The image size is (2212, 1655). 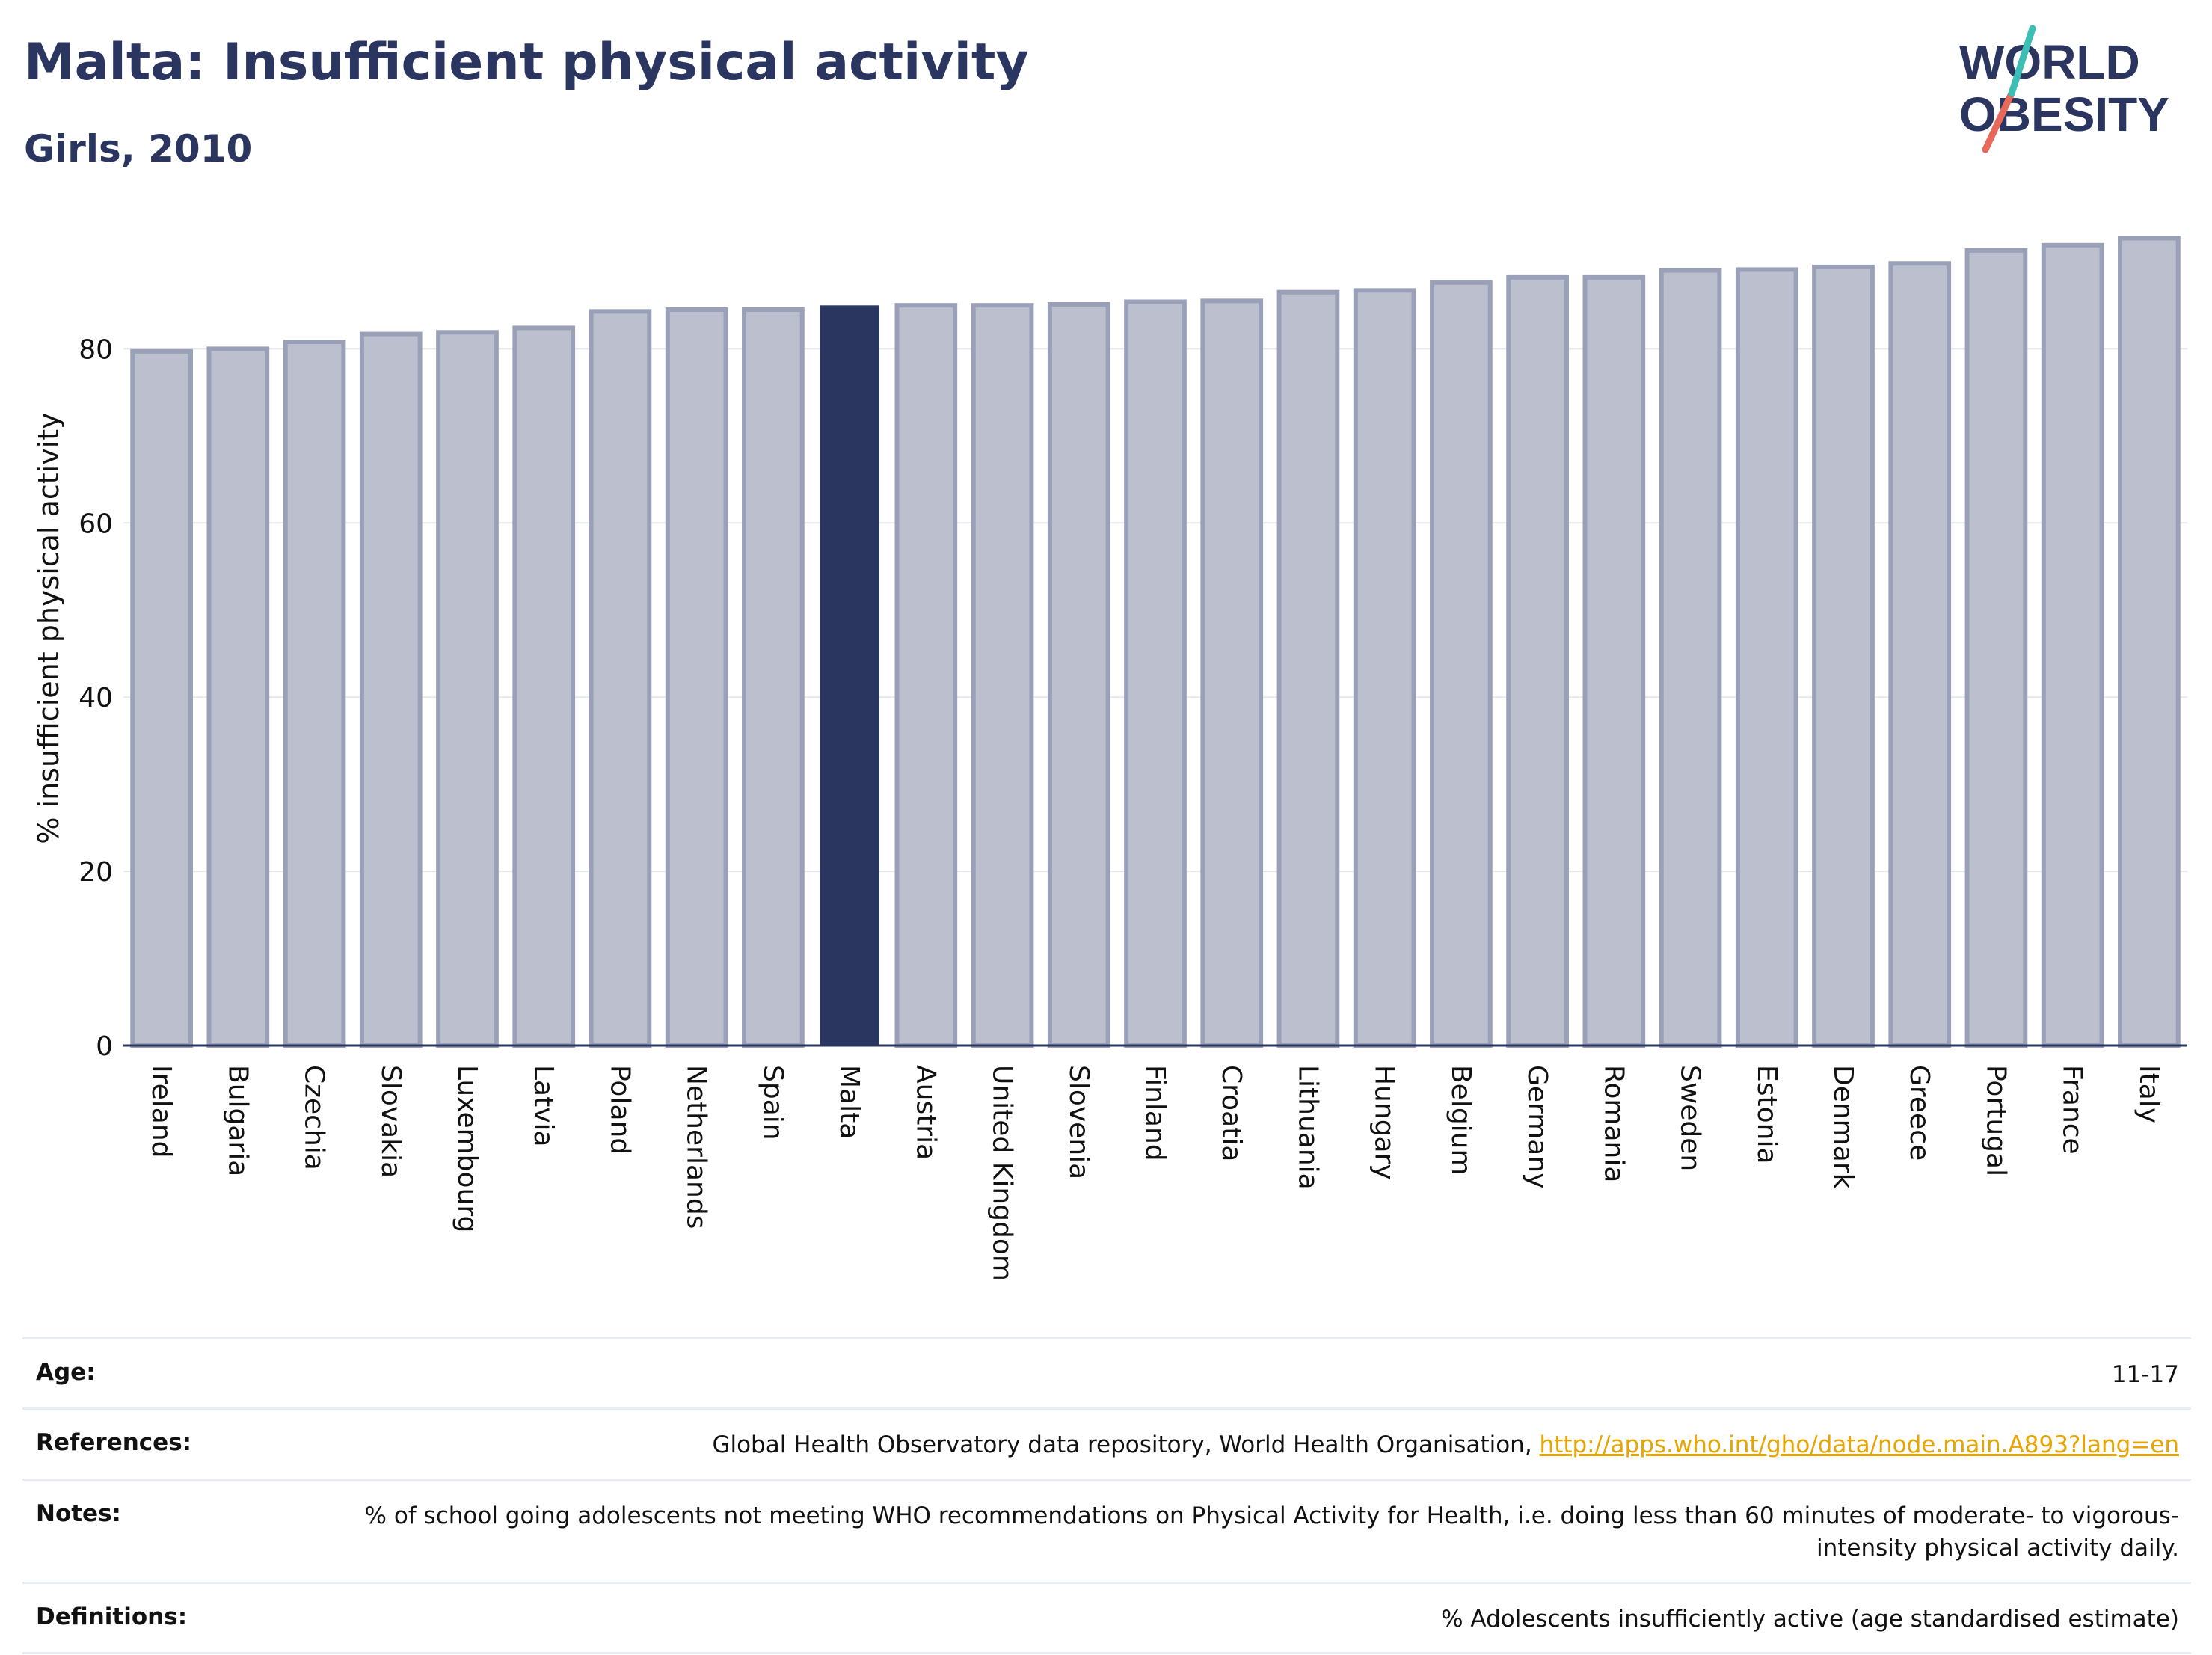 What do you see at coordinates (1843, 1127) in the screenshot?
I see `x-tick-label: Denmark` at bounding box center [1843, 1127].